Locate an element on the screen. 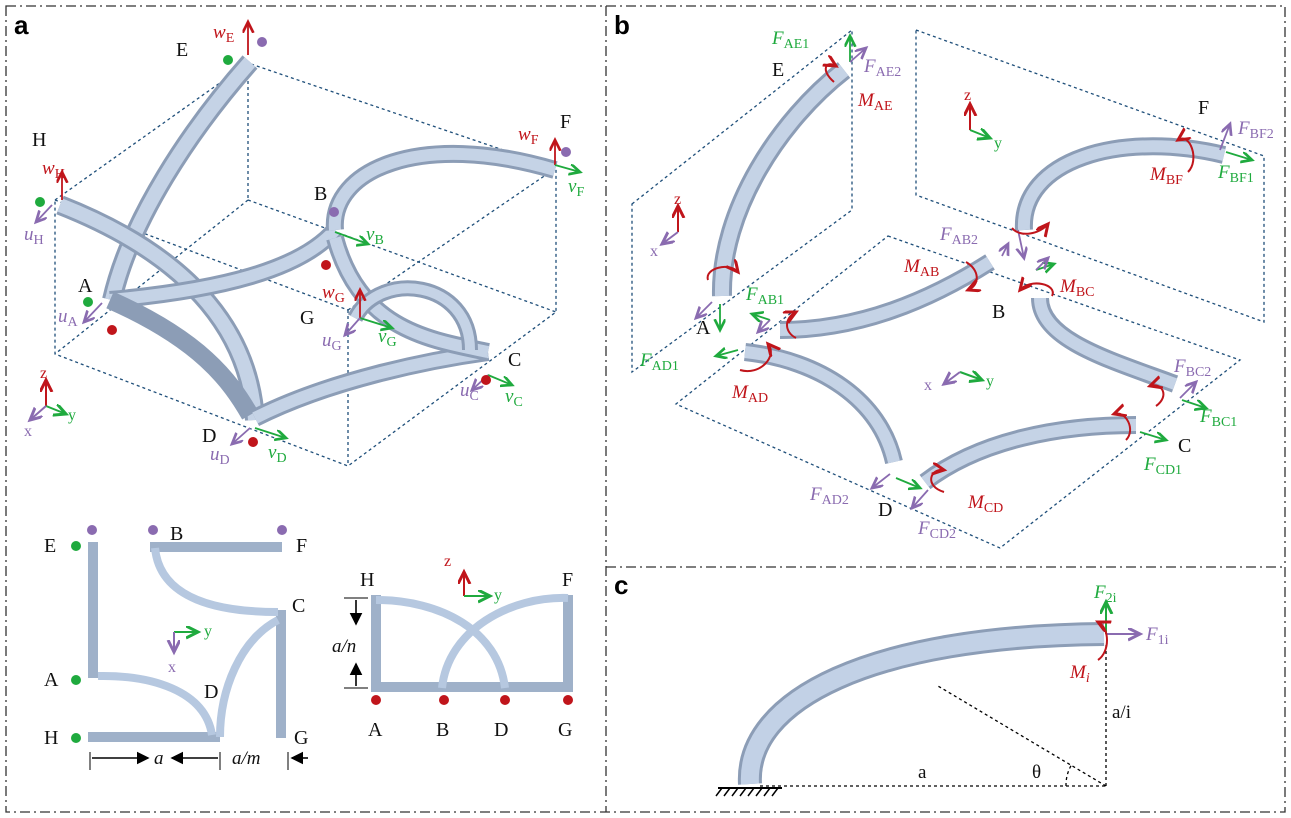  svg-text: F1i is located at coordinates (1157, 636).